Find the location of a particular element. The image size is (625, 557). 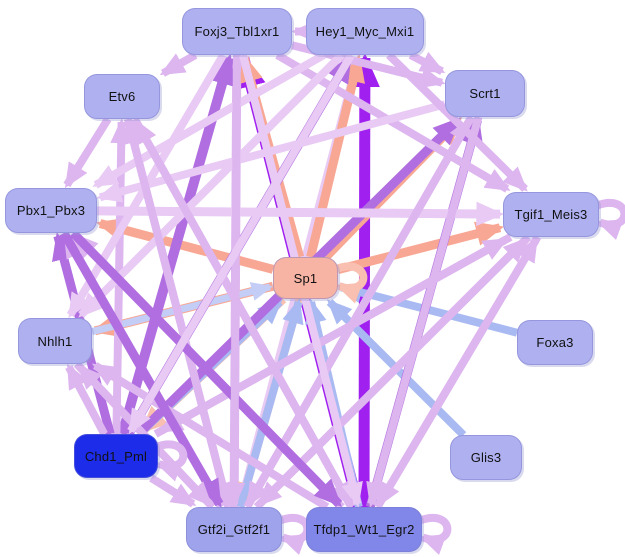

node-gtf2i-gtf2f1: Gtf2i_Gtf2f1 is located at coordinates (234, 529).